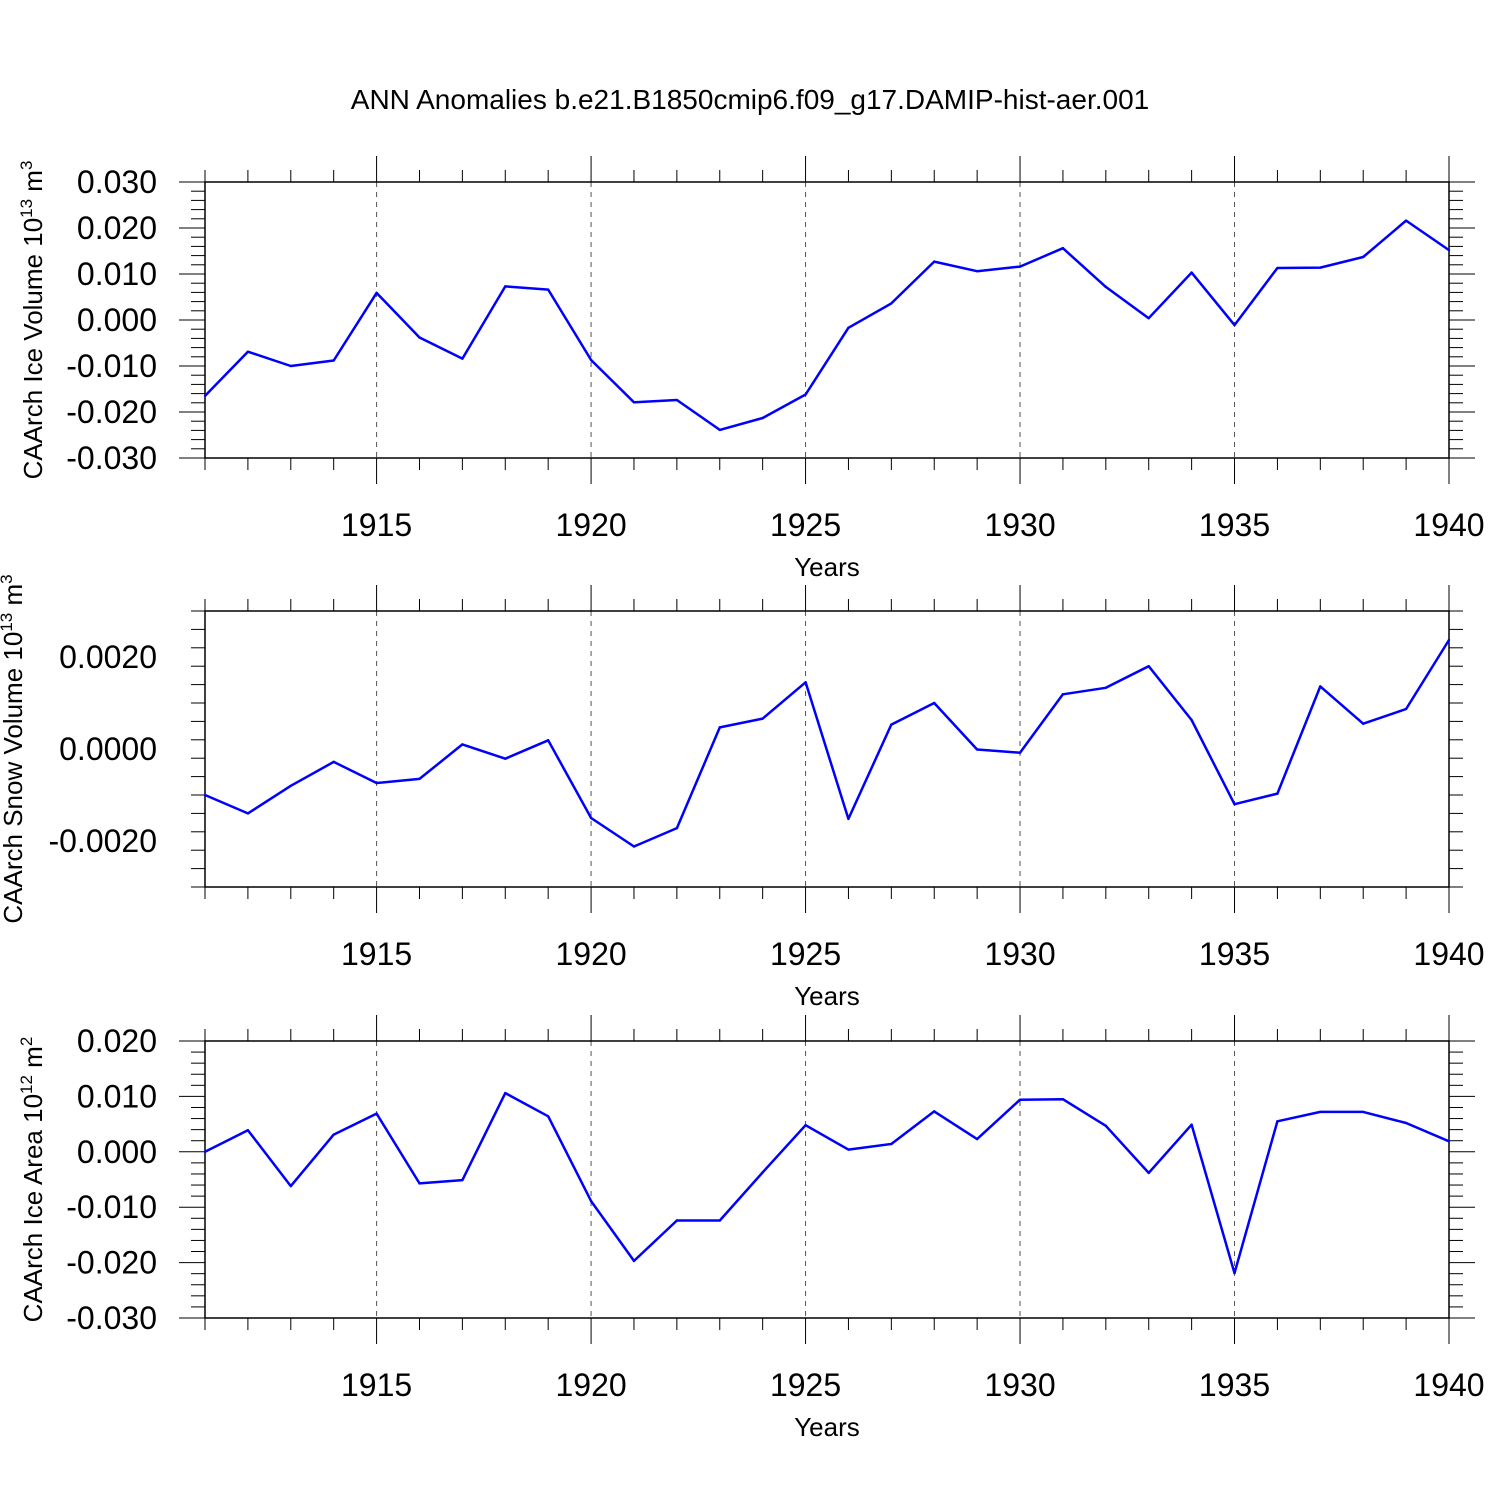 This screenshot has width=1500, height=1500. I want to click on x-tick-label: 1915, so click(376, 525).